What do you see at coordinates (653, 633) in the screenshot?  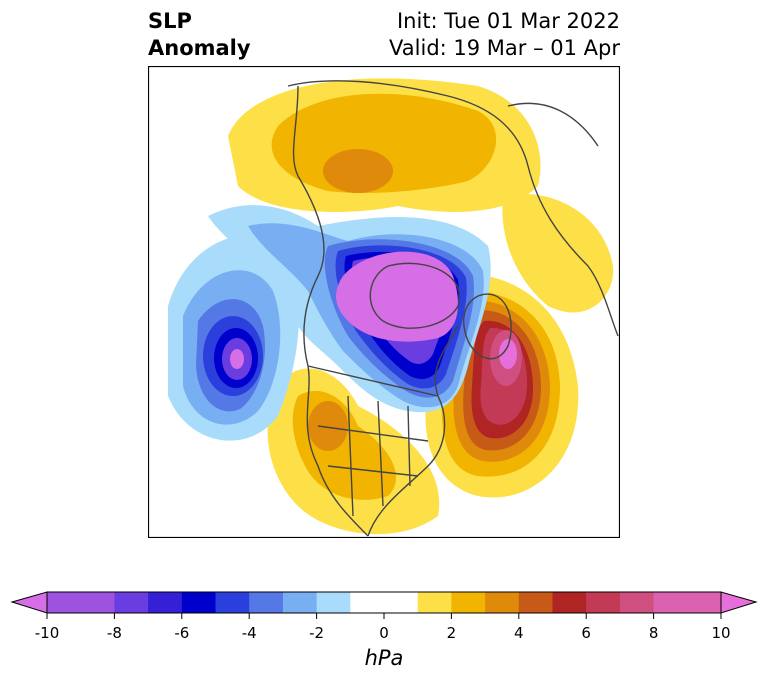 I see `colorbar-tick-label: 8` at bounding box center [653, 633].